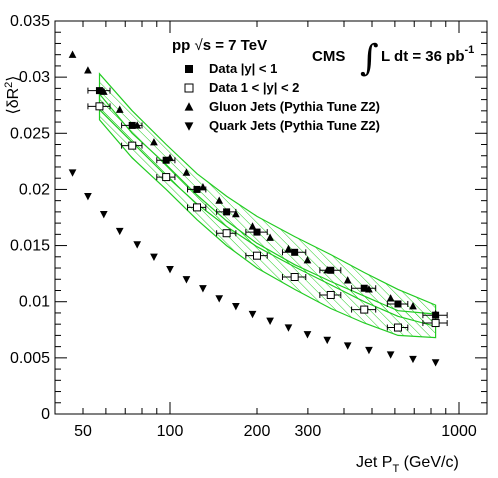  Describe the element at coordinates (407, 464) in the screenshot. I see `x-axis-title: Jet PT (GeV/c)` at that location.